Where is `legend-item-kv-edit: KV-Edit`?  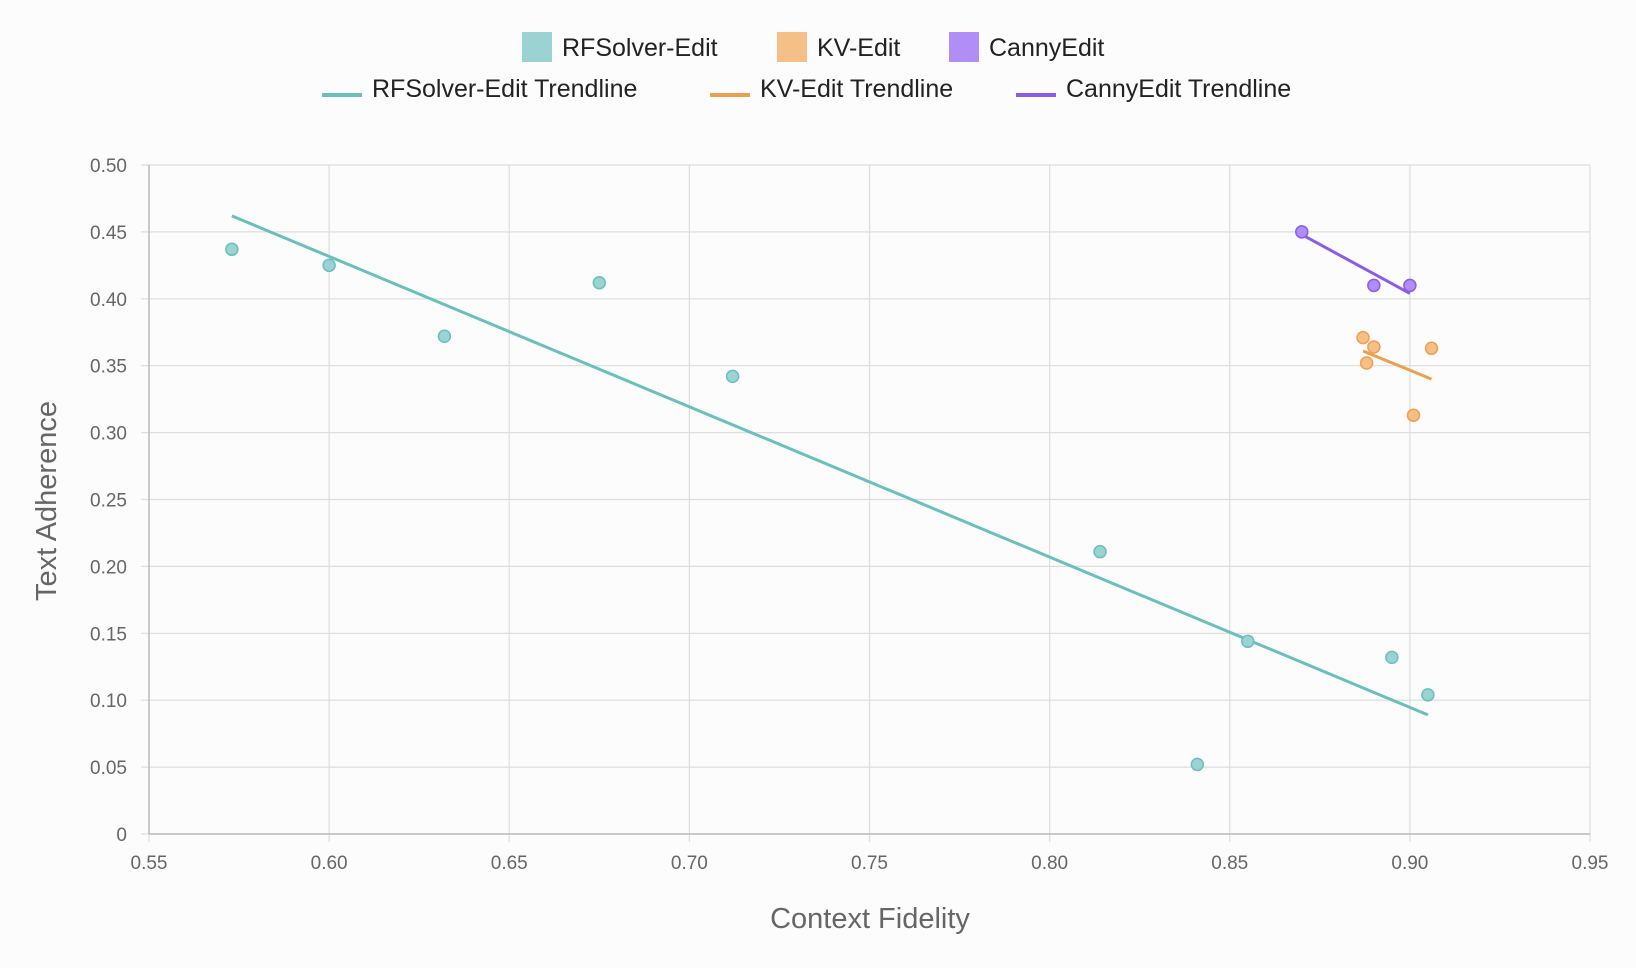 legend-item-kv-edit: KV-Edit is located at coordinates (838, 47).